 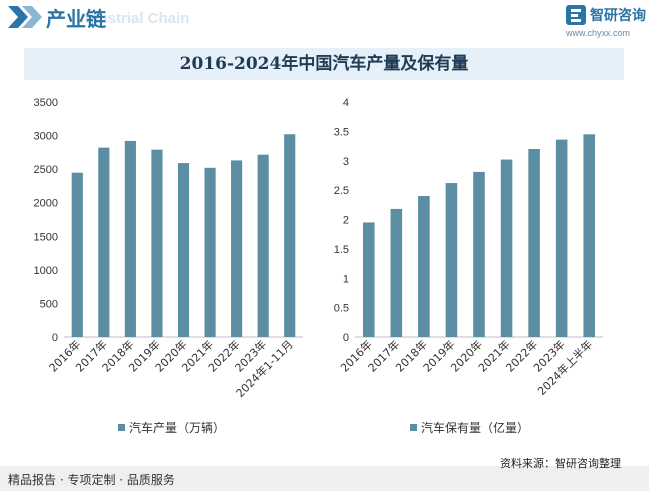 I want to click on logo-text: 智研咨询, so click(x=618, y=16).